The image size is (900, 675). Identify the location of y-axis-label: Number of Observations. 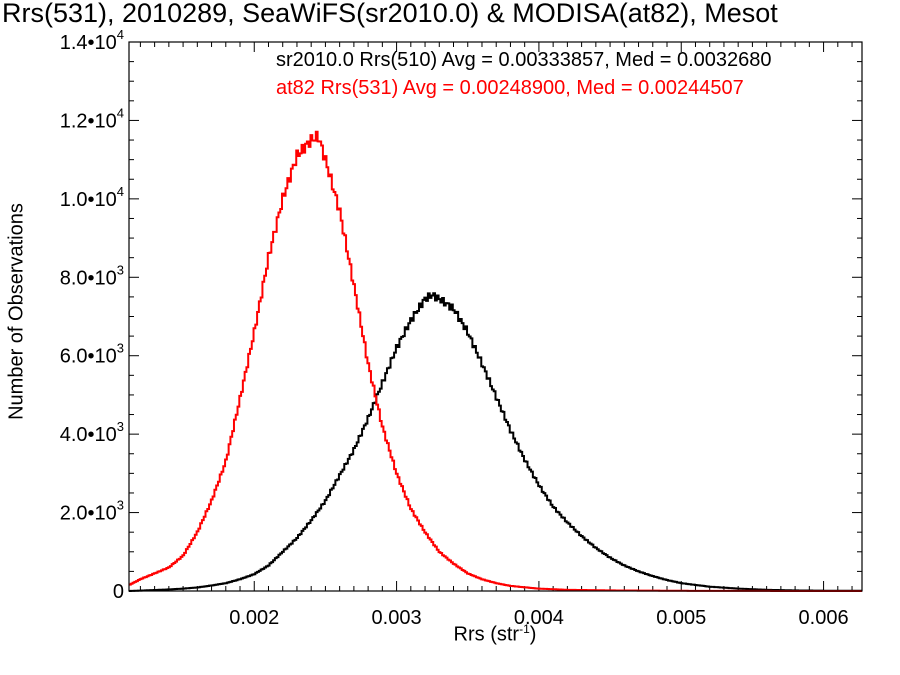
(16, 311).